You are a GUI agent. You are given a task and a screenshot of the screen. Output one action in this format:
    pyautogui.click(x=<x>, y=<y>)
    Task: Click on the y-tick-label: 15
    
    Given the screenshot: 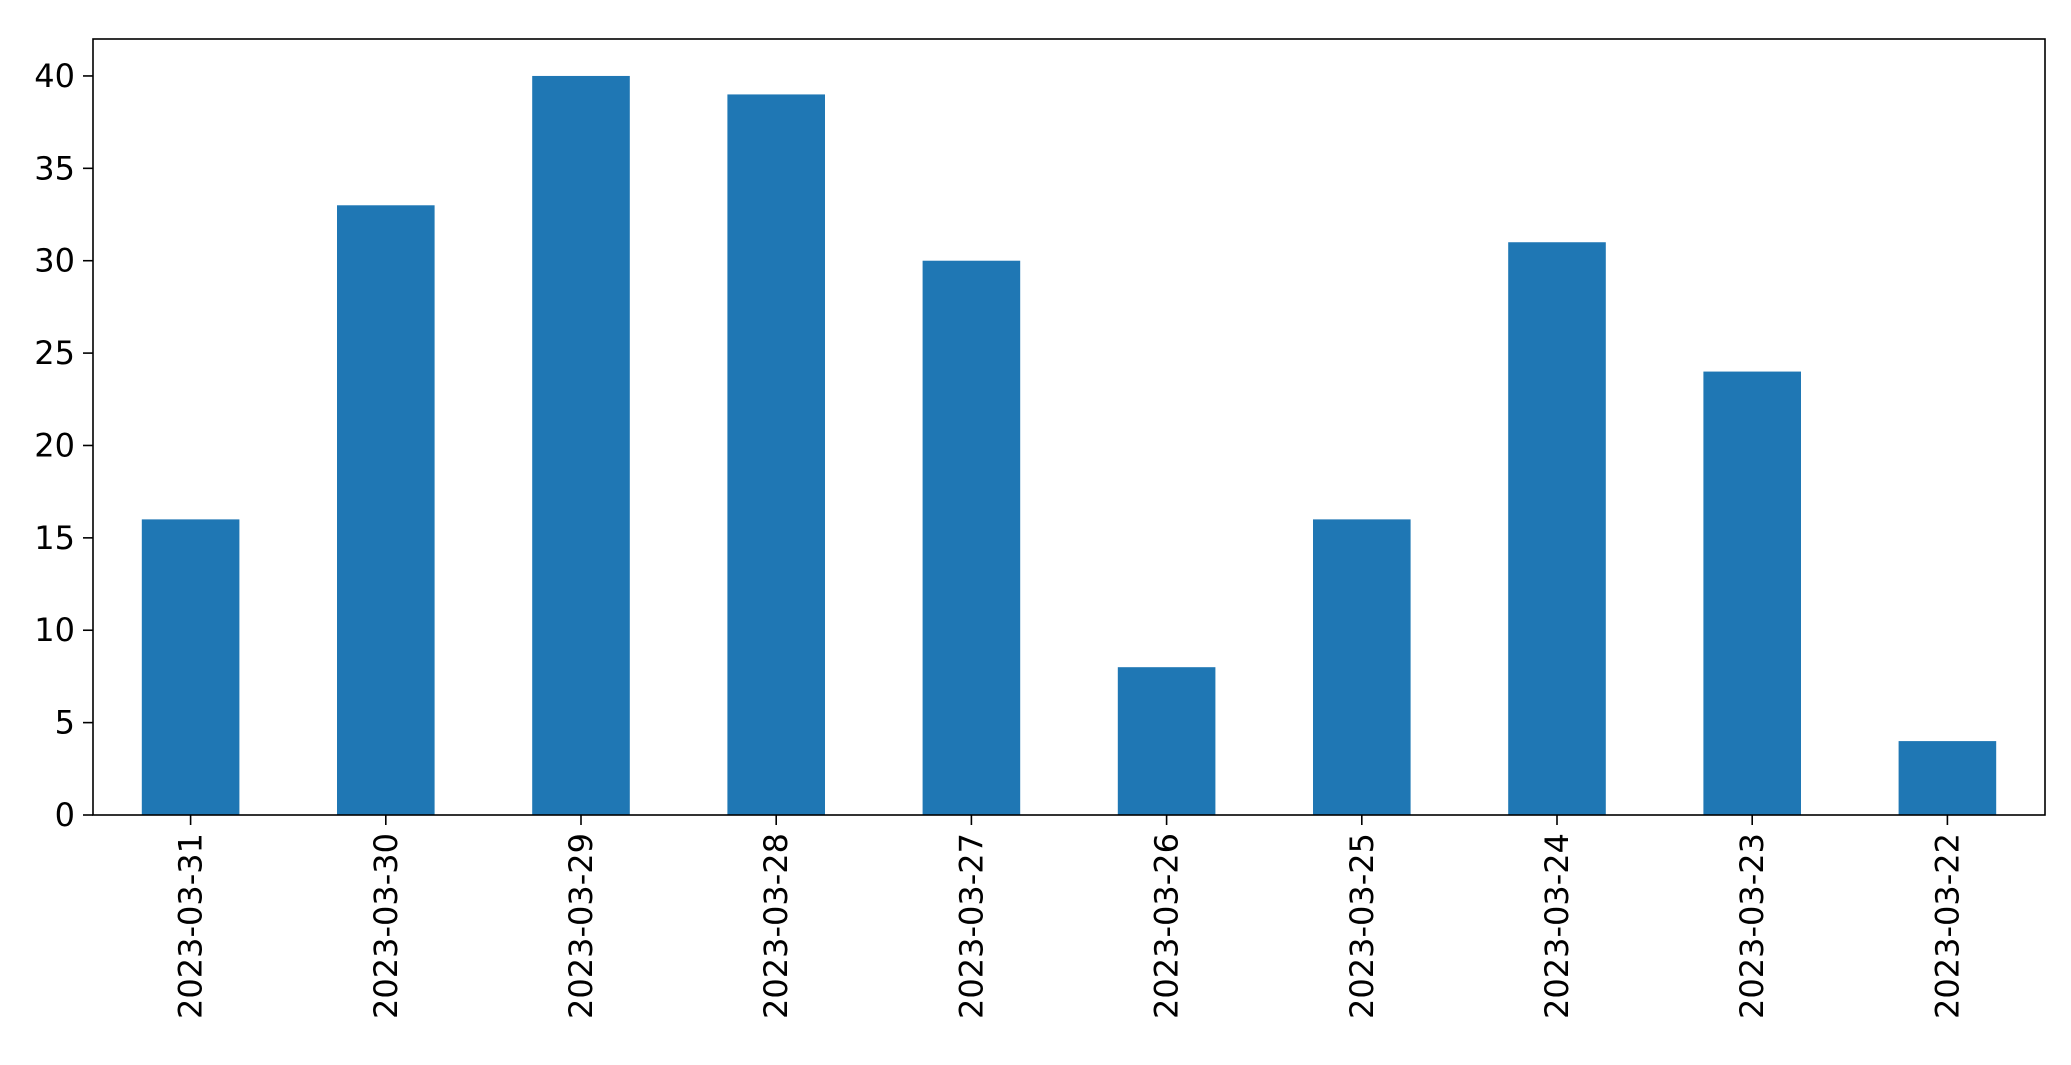 What is the action you would take?
    pyautogui.click(x=54, y=538)
    